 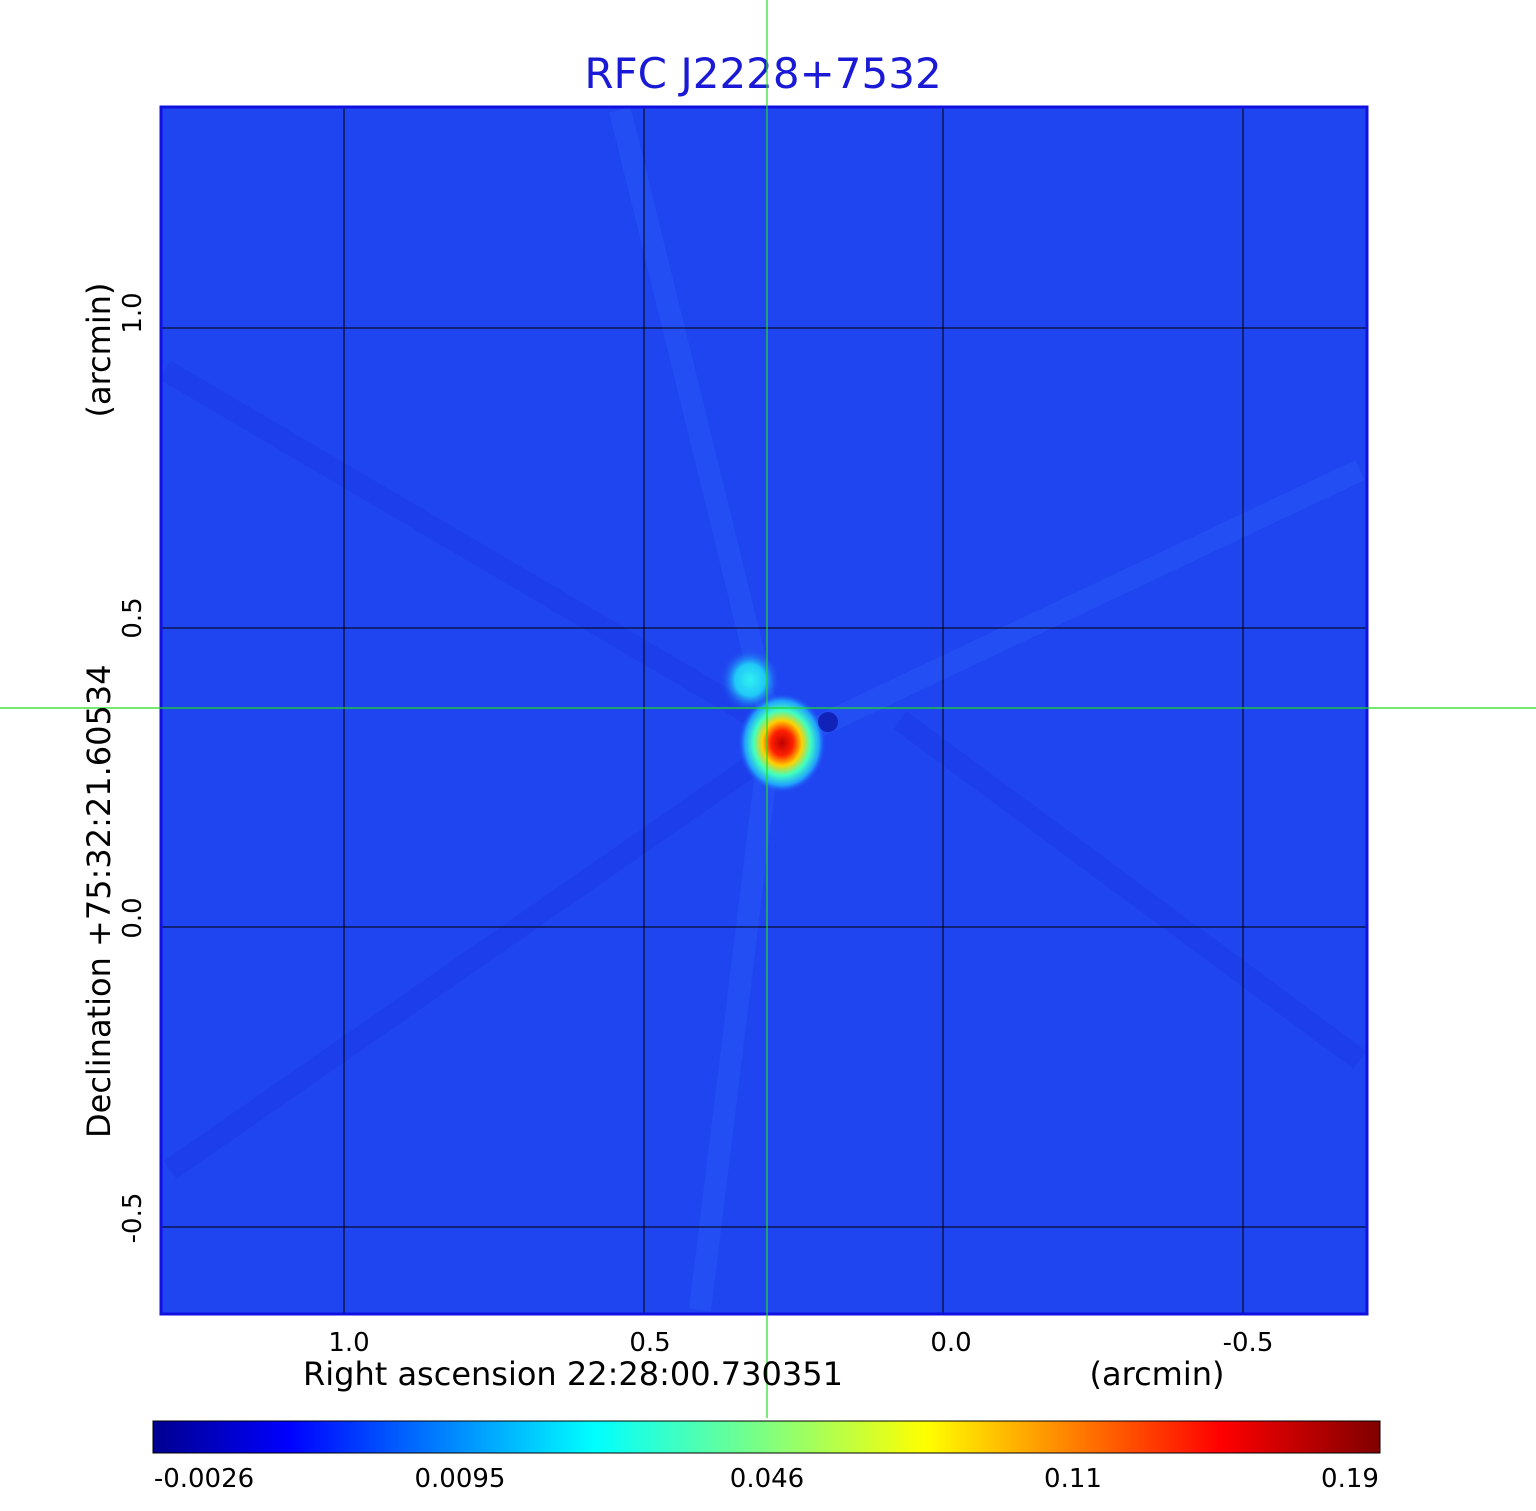 I want to click on bright-core-source, so click(x=782, y=743).